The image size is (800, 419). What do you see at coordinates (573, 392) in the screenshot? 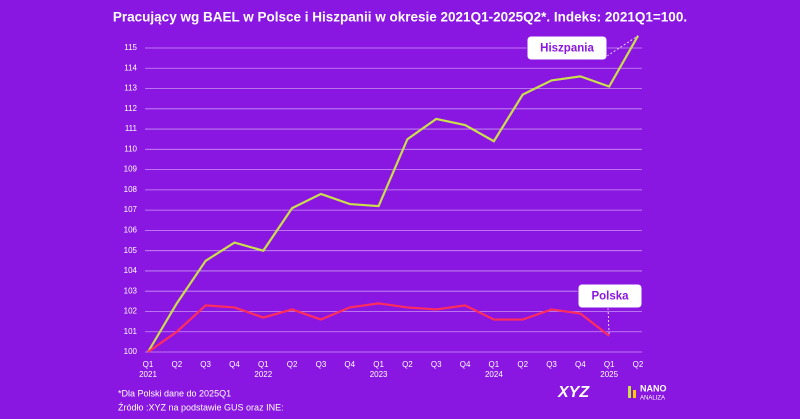
I see `logo-brand: XYZ` at bounding box center [573, 392].